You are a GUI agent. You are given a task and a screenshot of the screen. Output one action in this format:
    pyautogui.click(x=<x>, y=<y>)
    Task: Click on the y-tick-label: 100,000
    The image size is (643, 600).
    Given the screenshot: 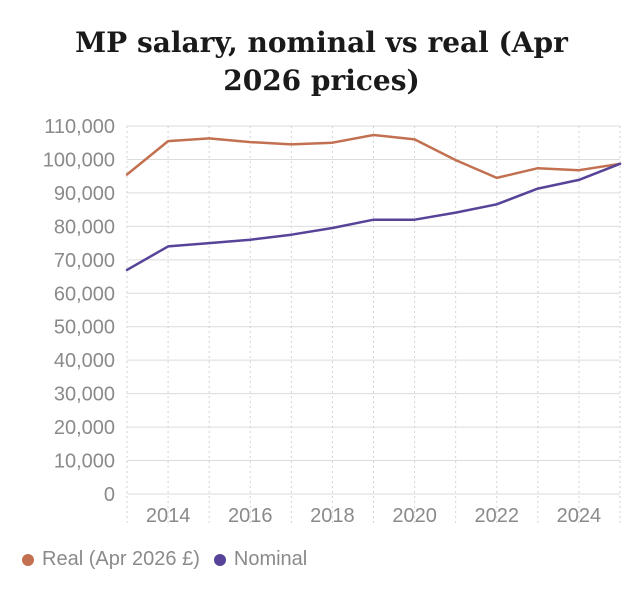 What is the action you would take?
    pyautogui.click(x=79, y=160)
    